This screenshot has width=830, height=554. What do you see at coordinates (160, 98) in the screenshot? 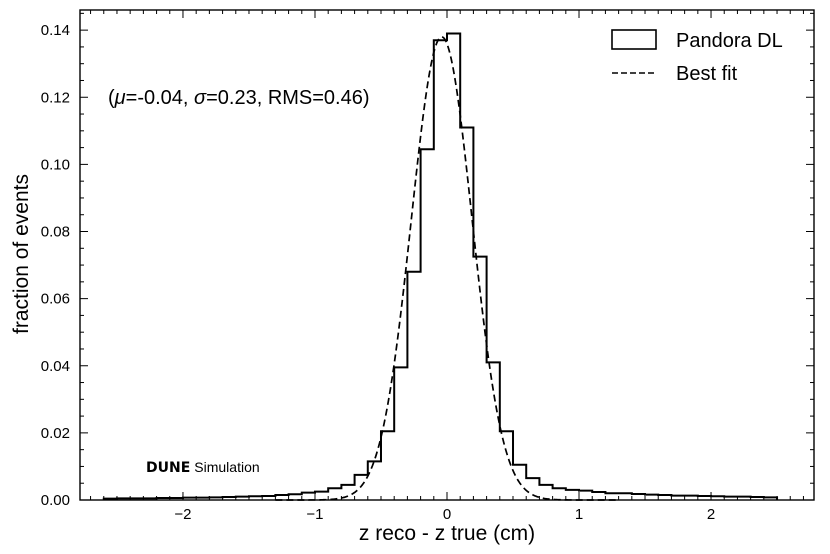
I see `annot-mu-value: =-0.04,` at bounding box center [160, 98].